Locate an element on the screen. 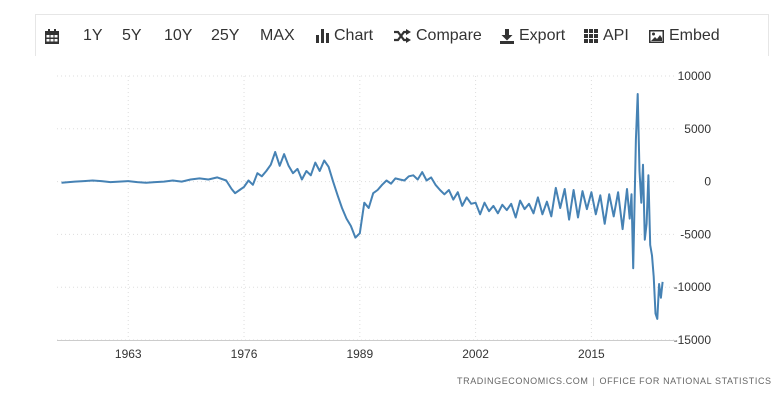 The image size is (773, 415). embed-label: Embed is located at coordinates (694, 35).